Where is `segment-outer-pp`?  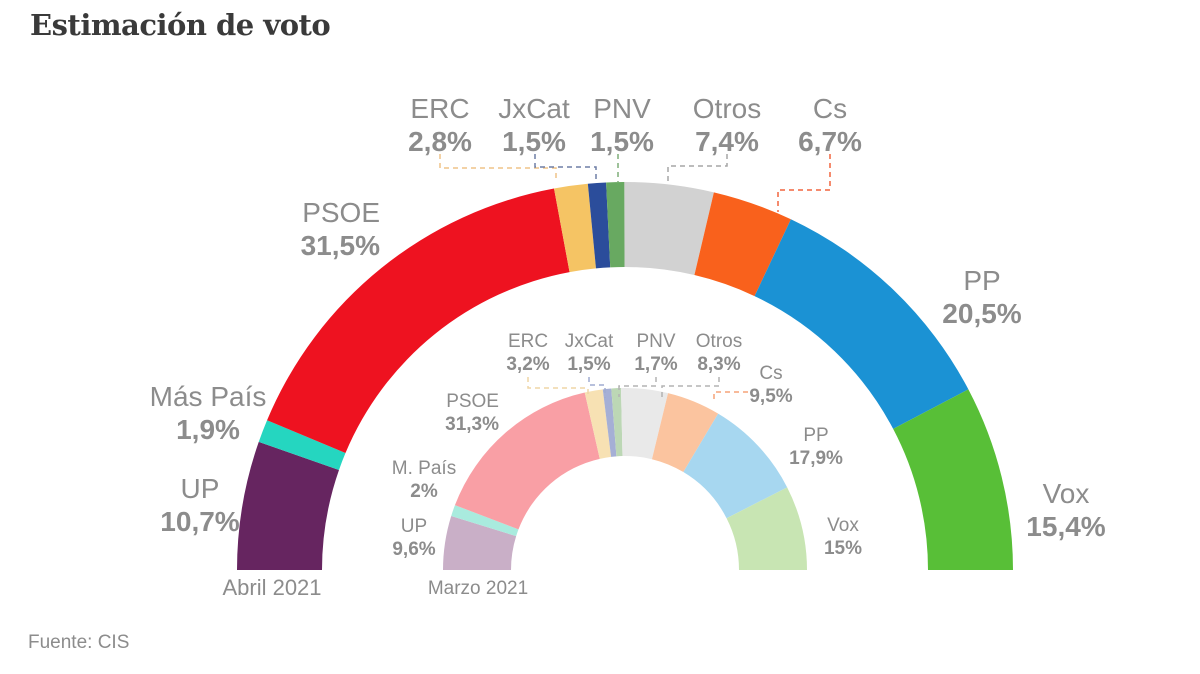
segment-outer-pp is located at coordinates (861, 324).